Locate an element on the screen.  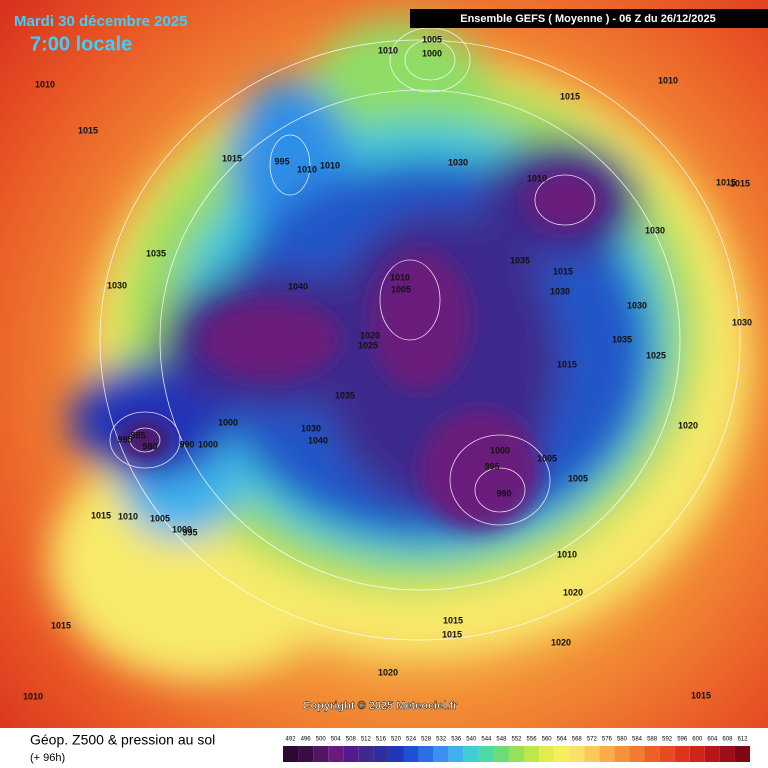
scale-label: 536 is located at coordinates (456, 740).